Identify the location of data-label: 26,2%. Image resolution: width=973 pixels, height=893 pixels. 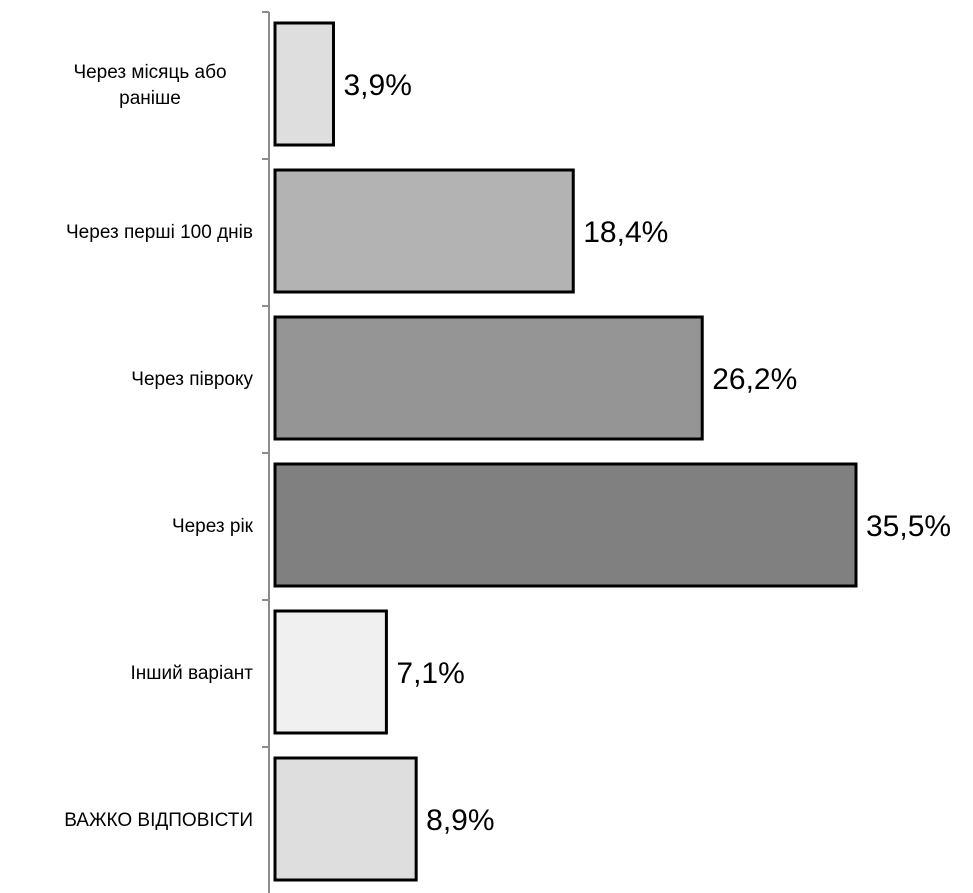
(754, 379).